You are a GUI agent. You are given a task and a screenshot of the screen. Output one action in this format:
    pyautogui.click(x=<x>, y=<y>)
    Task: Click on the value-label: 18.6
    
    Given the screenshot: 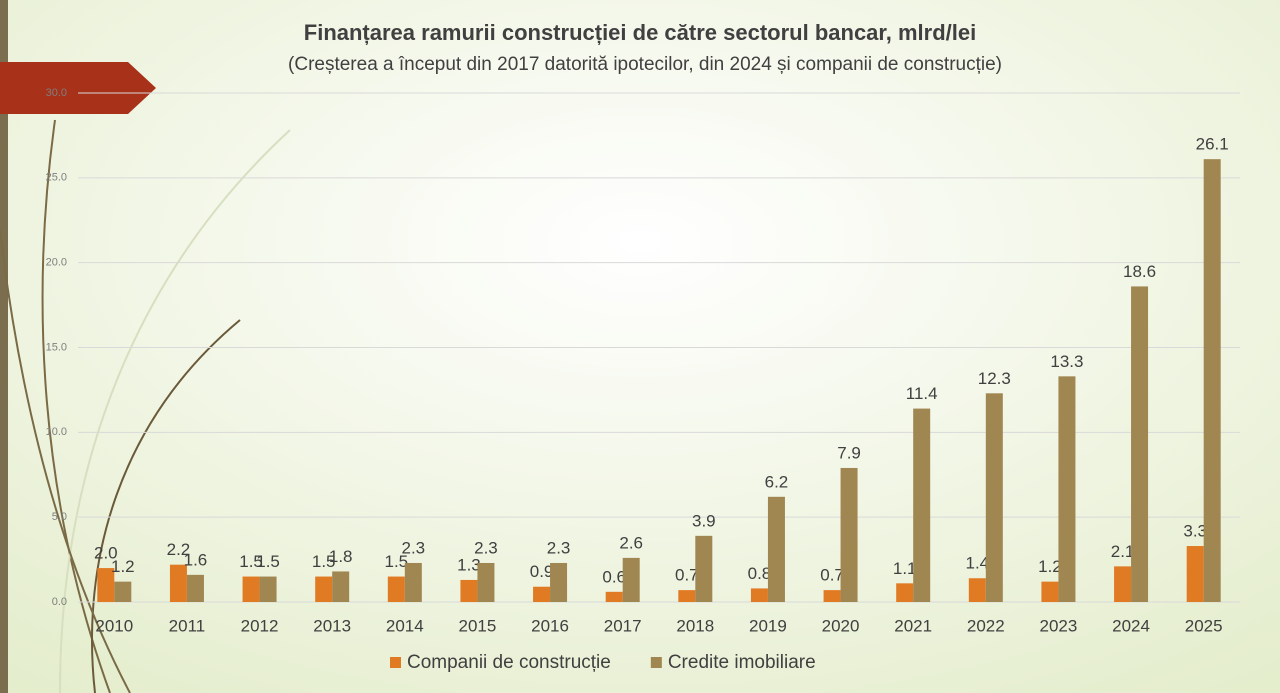 What is the action you would take?
    pyautogui.click(x=1139, y=271)
    